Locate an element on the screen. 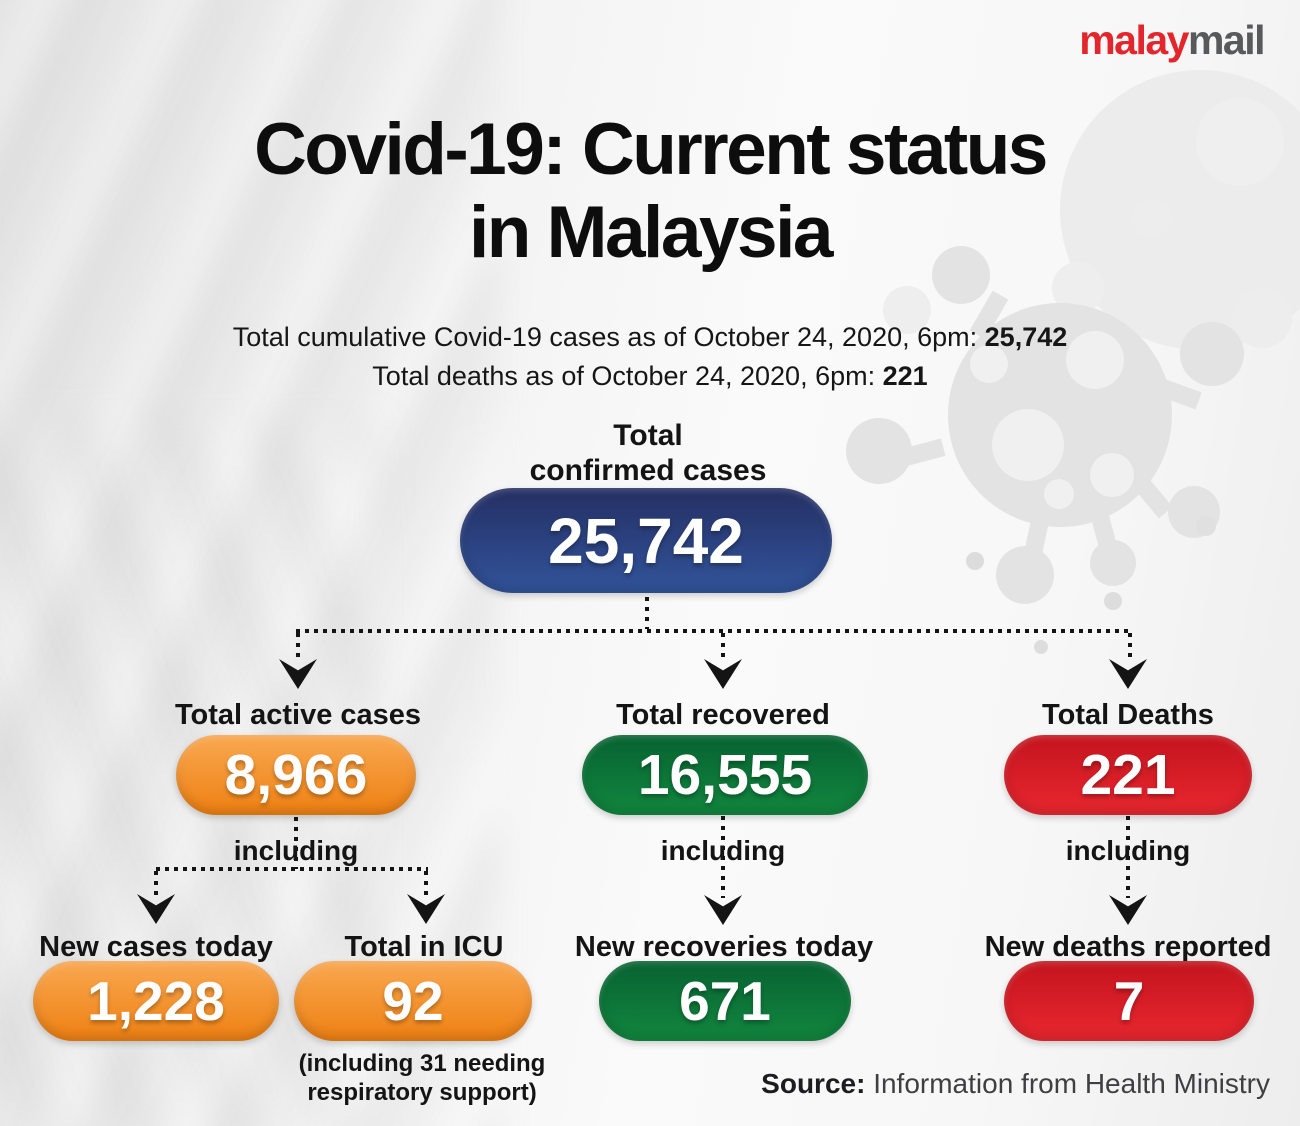  icu-note-line2: respiratory support) is located at coordinates (422, 1092).